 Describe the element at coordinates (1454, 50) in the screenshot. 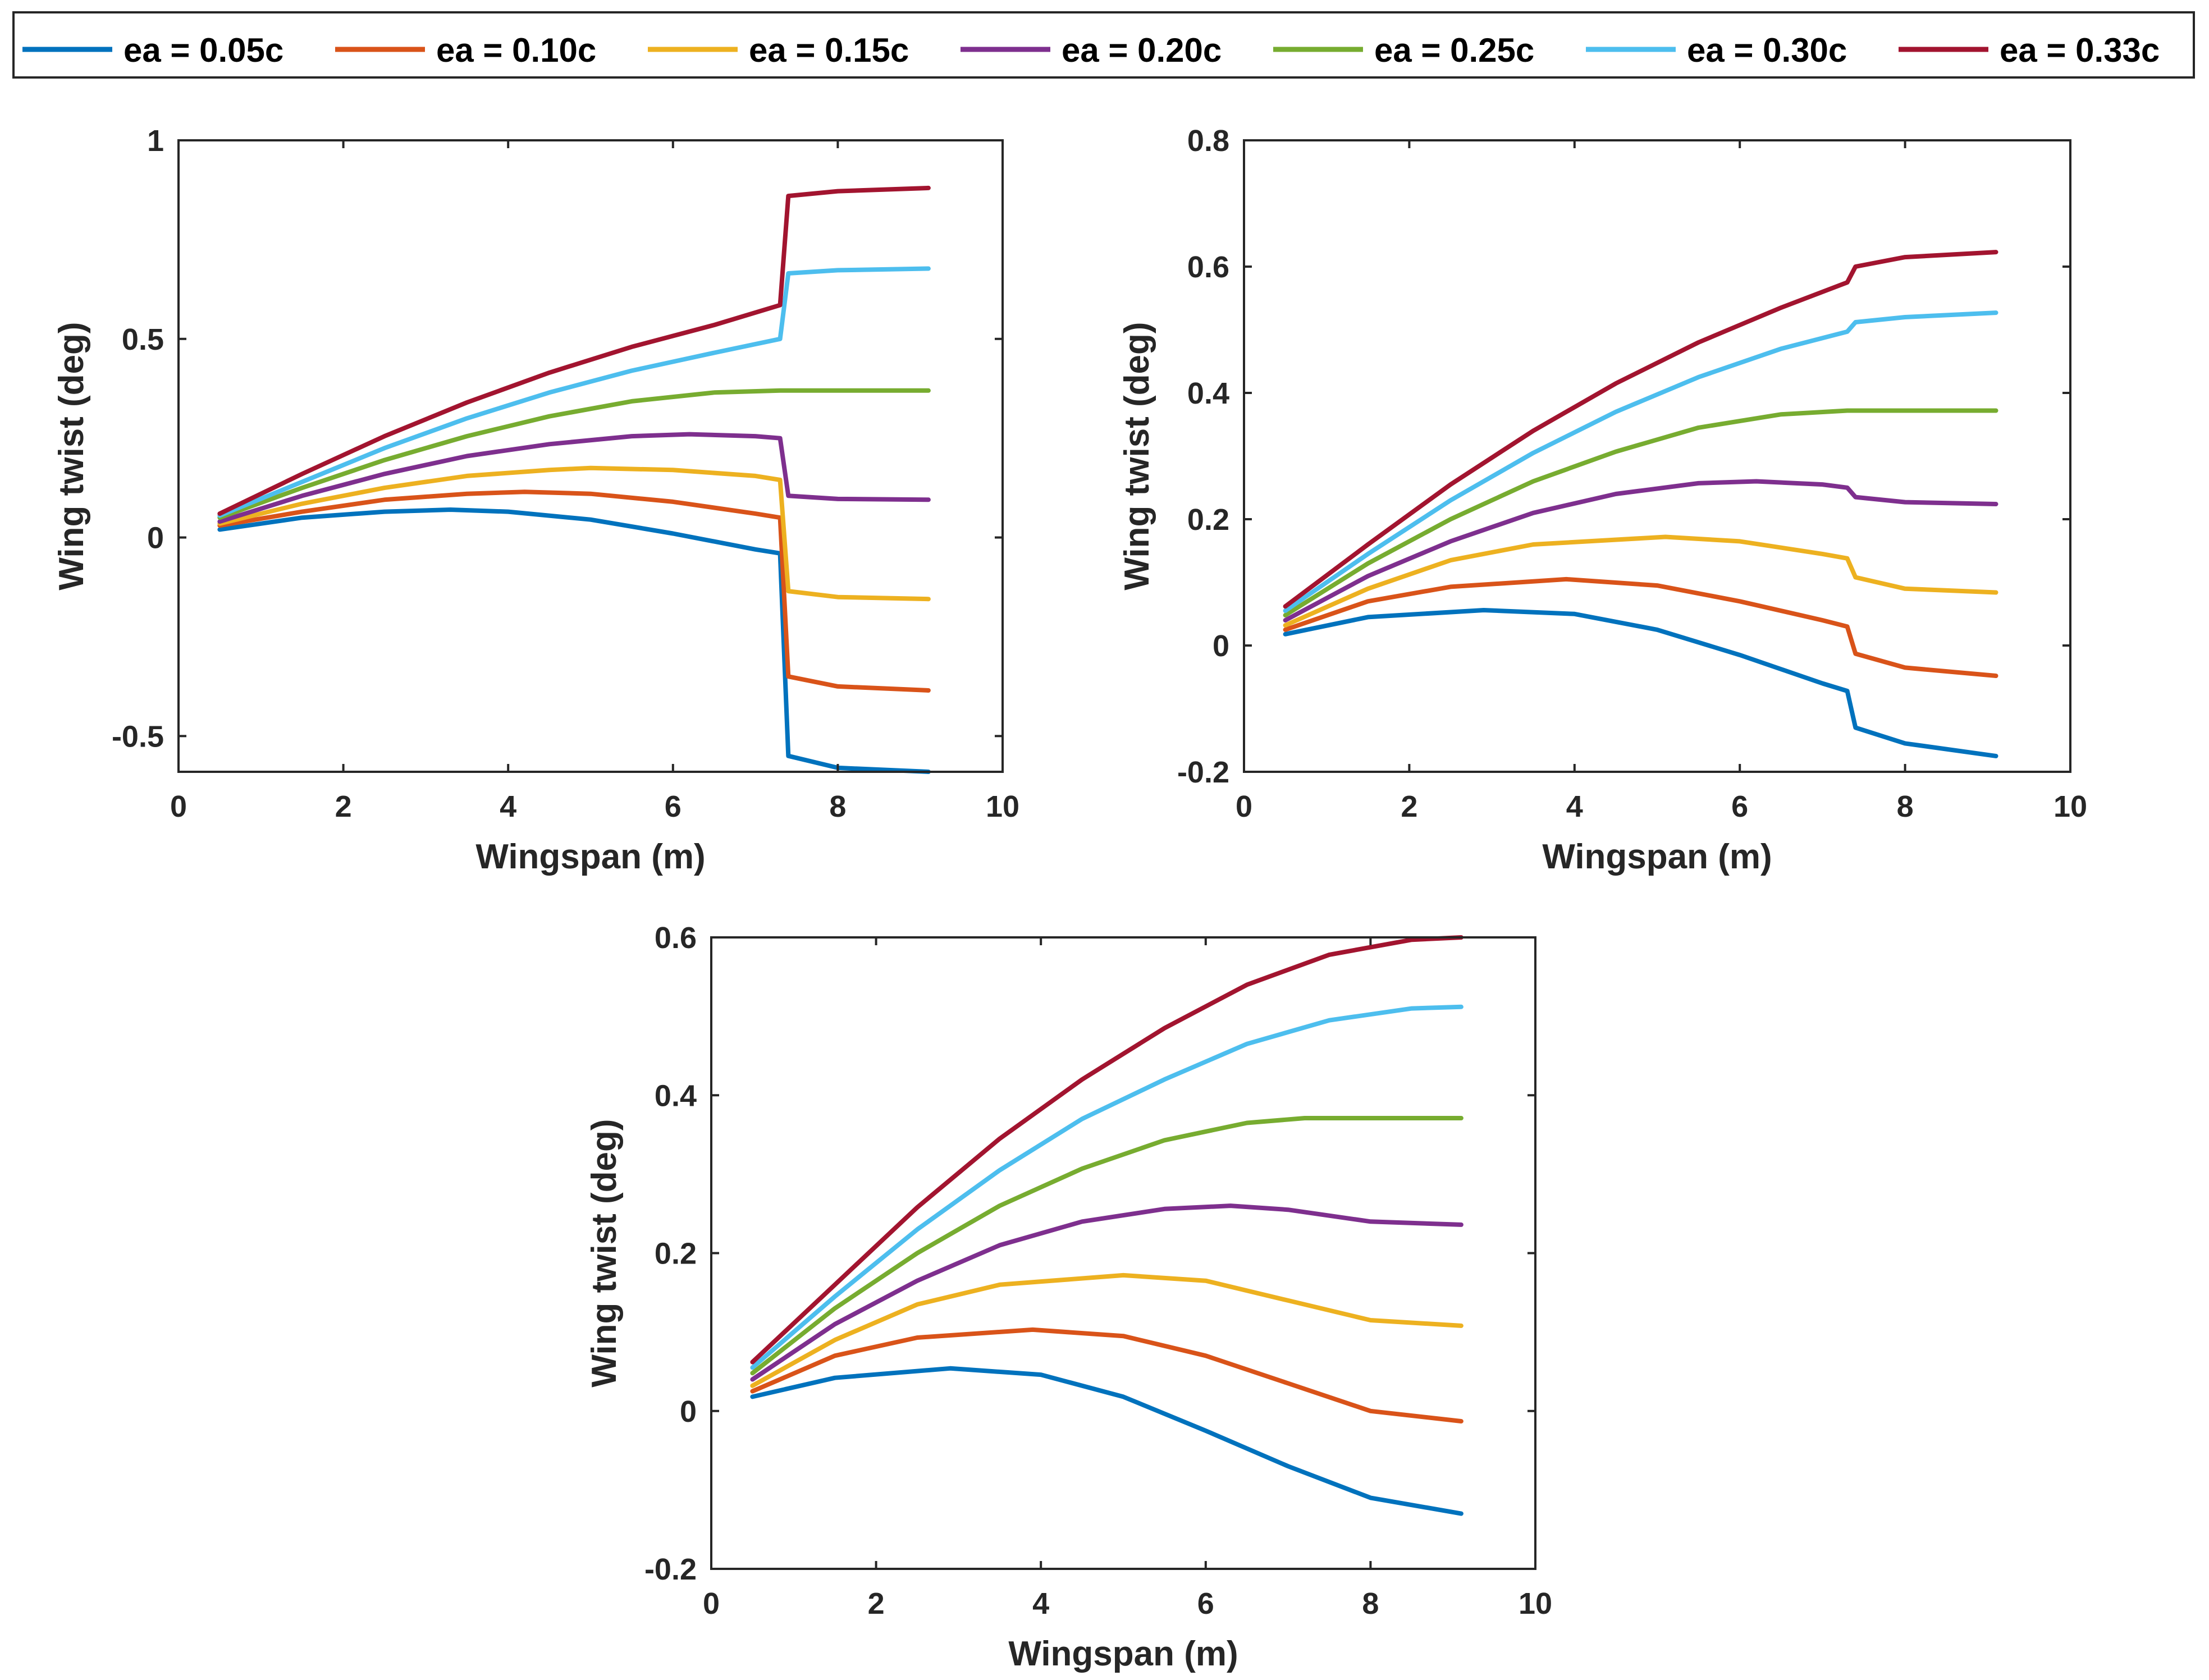

I see `legend-label: ea = 0.25c` at that location.